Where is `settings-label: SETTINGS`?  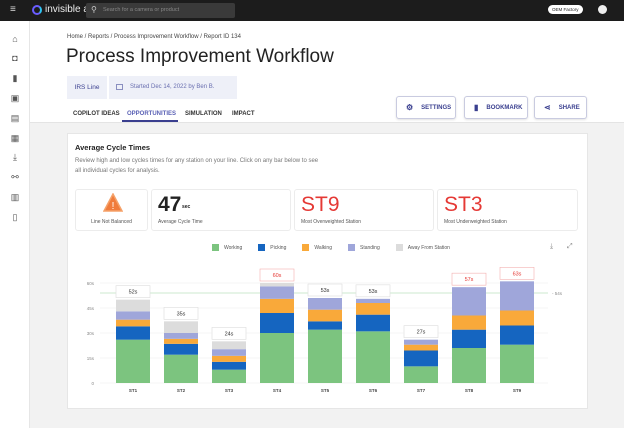
settings-label: SETTINGS is located at coordinates (436, 107).